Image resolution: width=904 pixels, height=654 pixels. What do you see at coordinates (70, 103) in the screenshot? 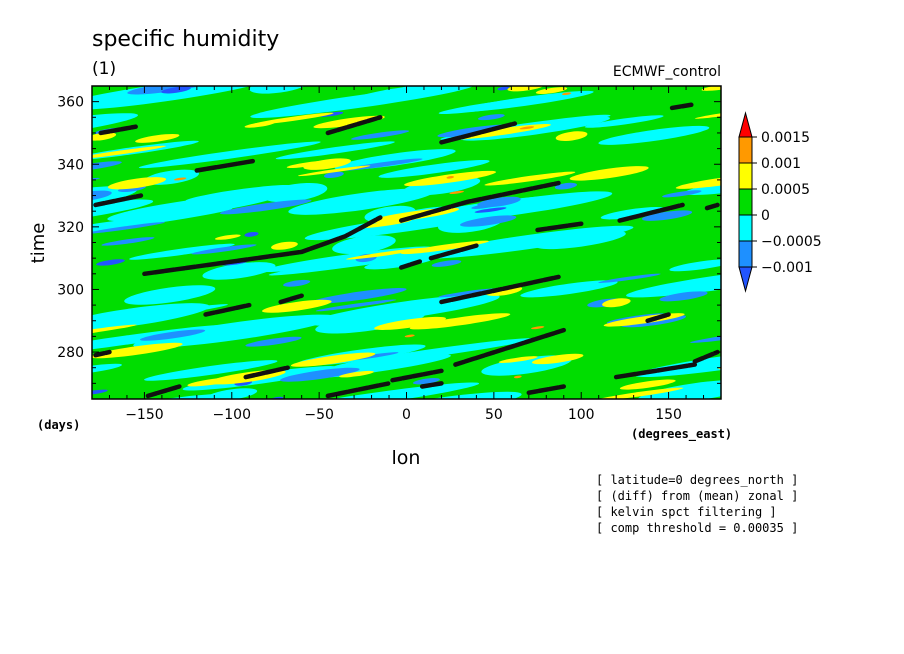
I see `y-tick-label: 360` at bounding box center [70, 103].